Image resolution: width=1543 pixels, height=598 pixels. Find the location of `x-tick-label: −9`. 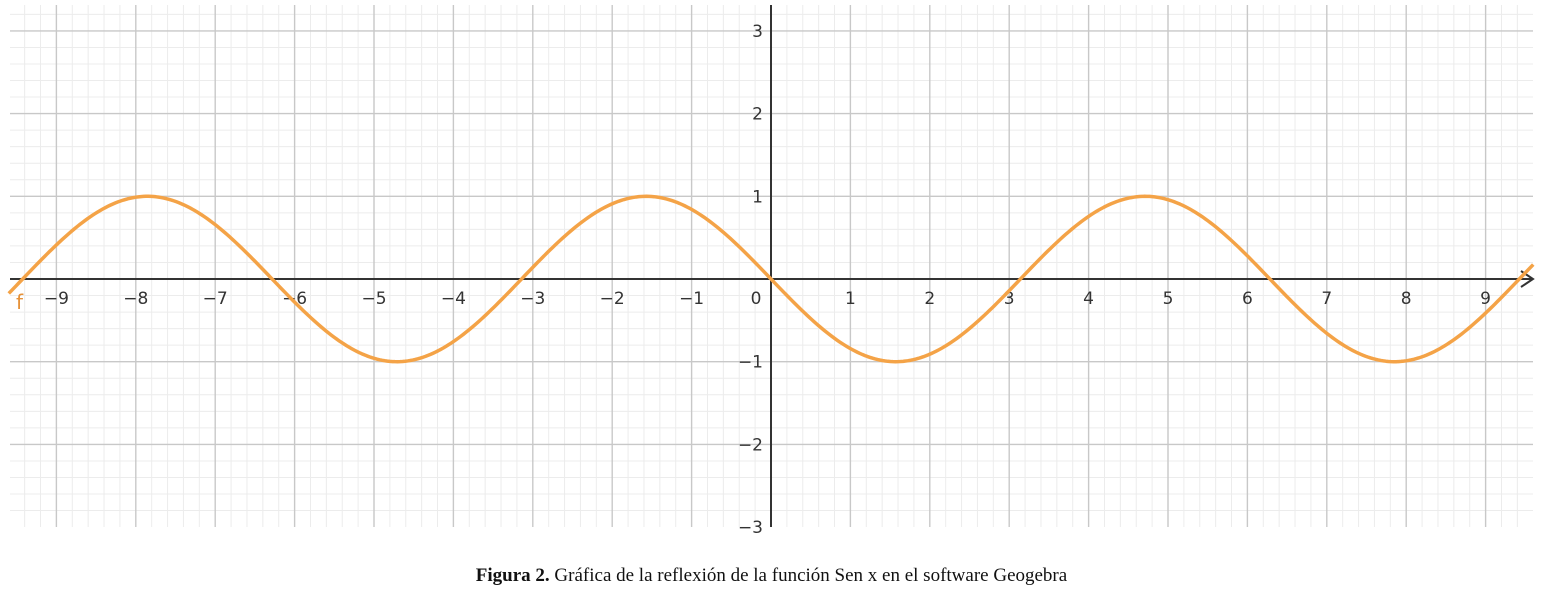

x-tick-label: −9 is located at coordinates (56, 299).